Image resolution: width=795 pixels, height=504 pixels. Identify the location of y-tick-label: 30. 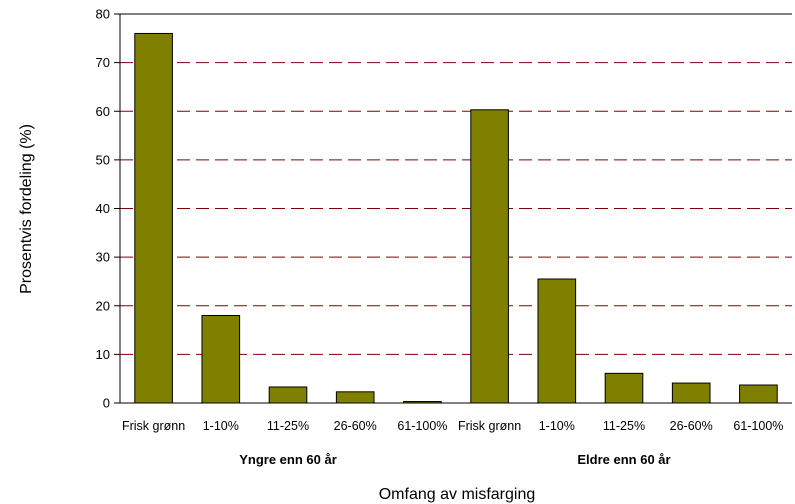
(103, 257).